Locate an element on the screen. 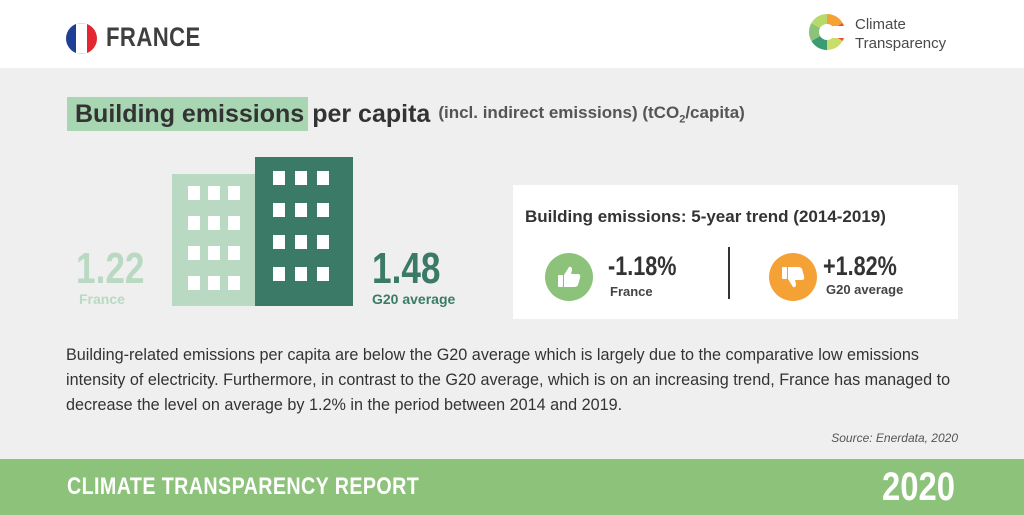  header: FRANCE Climate Transparency is located at coordinates (512, 34).